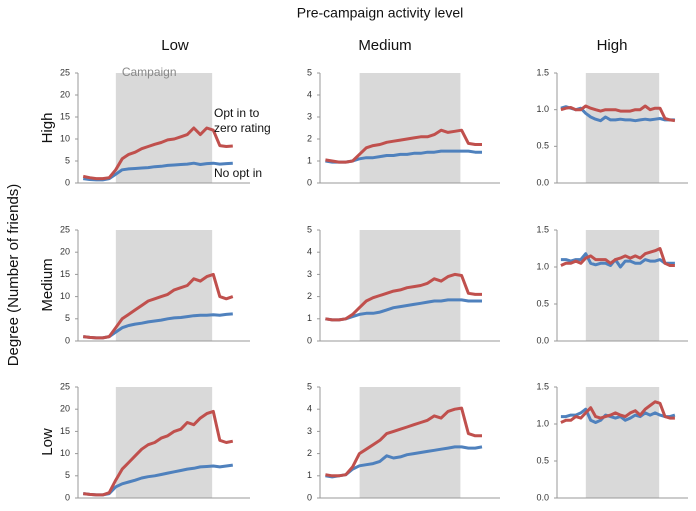 This screenshot has height=511, width=696. What do you see at coordinates (238, 173) in the screenshot?
I see `series-annotation: No opt in` at bounding box center [238, 173].